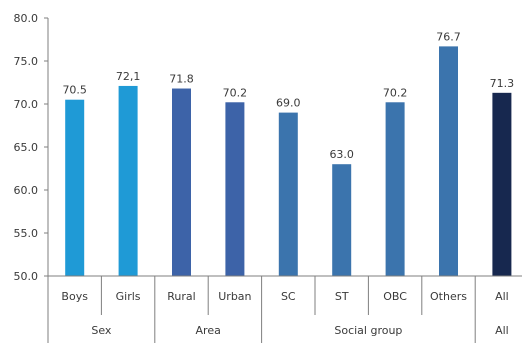 The height and width of the screenshot is (343, 527). I want to click on x-tick-label: Urban, so click(234, 296).